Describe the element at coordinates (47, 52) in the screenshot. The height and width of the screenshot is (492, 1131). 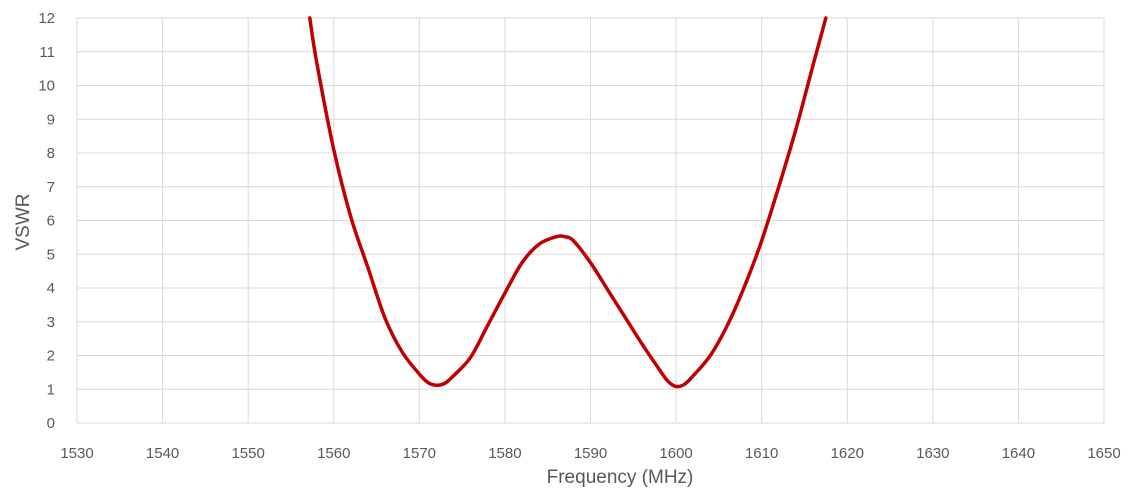
I see `y-tick-label: 11` at that location.